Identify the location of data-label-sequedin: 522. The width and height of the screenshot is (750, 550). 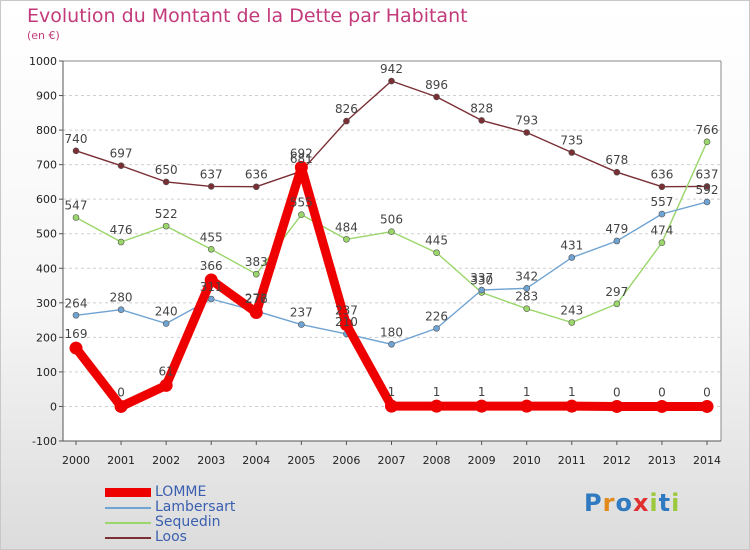
(166, 214).